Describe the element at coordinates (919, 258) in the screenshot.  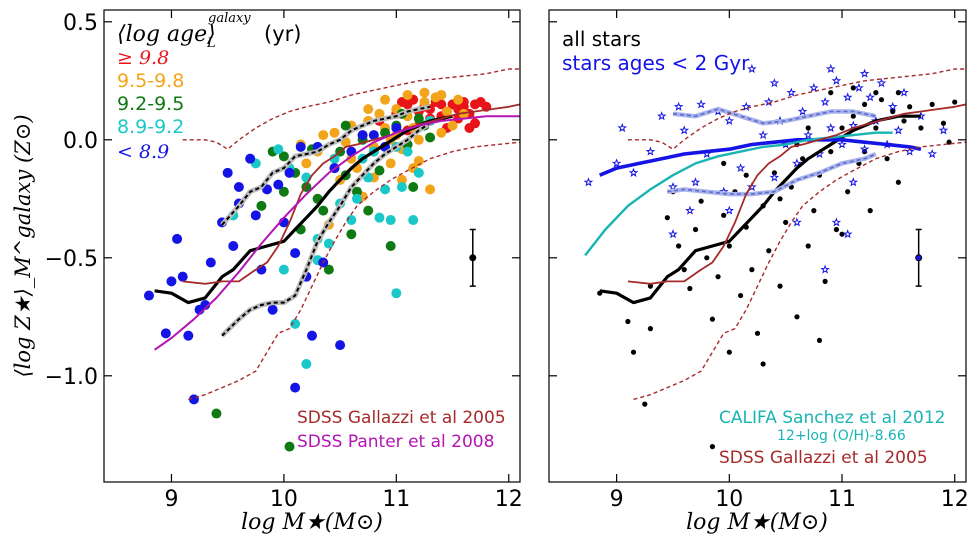
I see `right-errorbar-point` at that location.